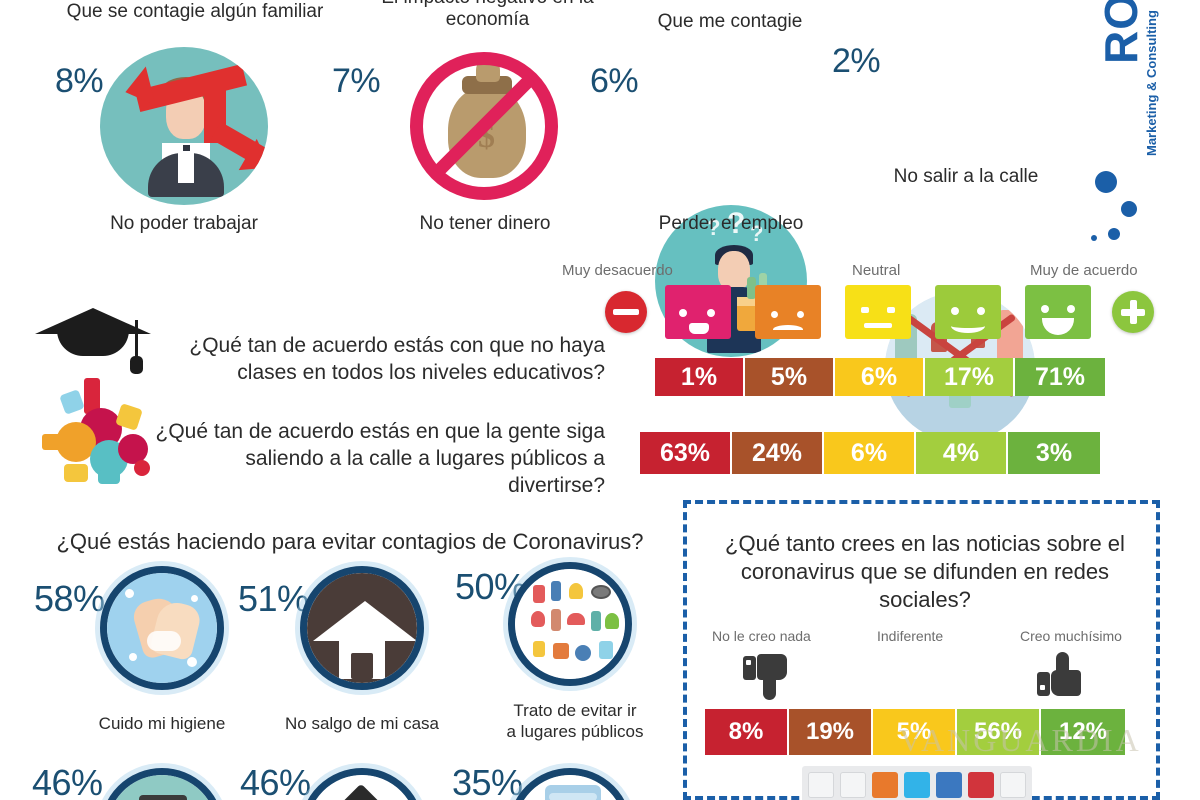 This screenshot has height=800, width=1200. I want to click on face-happy-icon, so click(968, 312).